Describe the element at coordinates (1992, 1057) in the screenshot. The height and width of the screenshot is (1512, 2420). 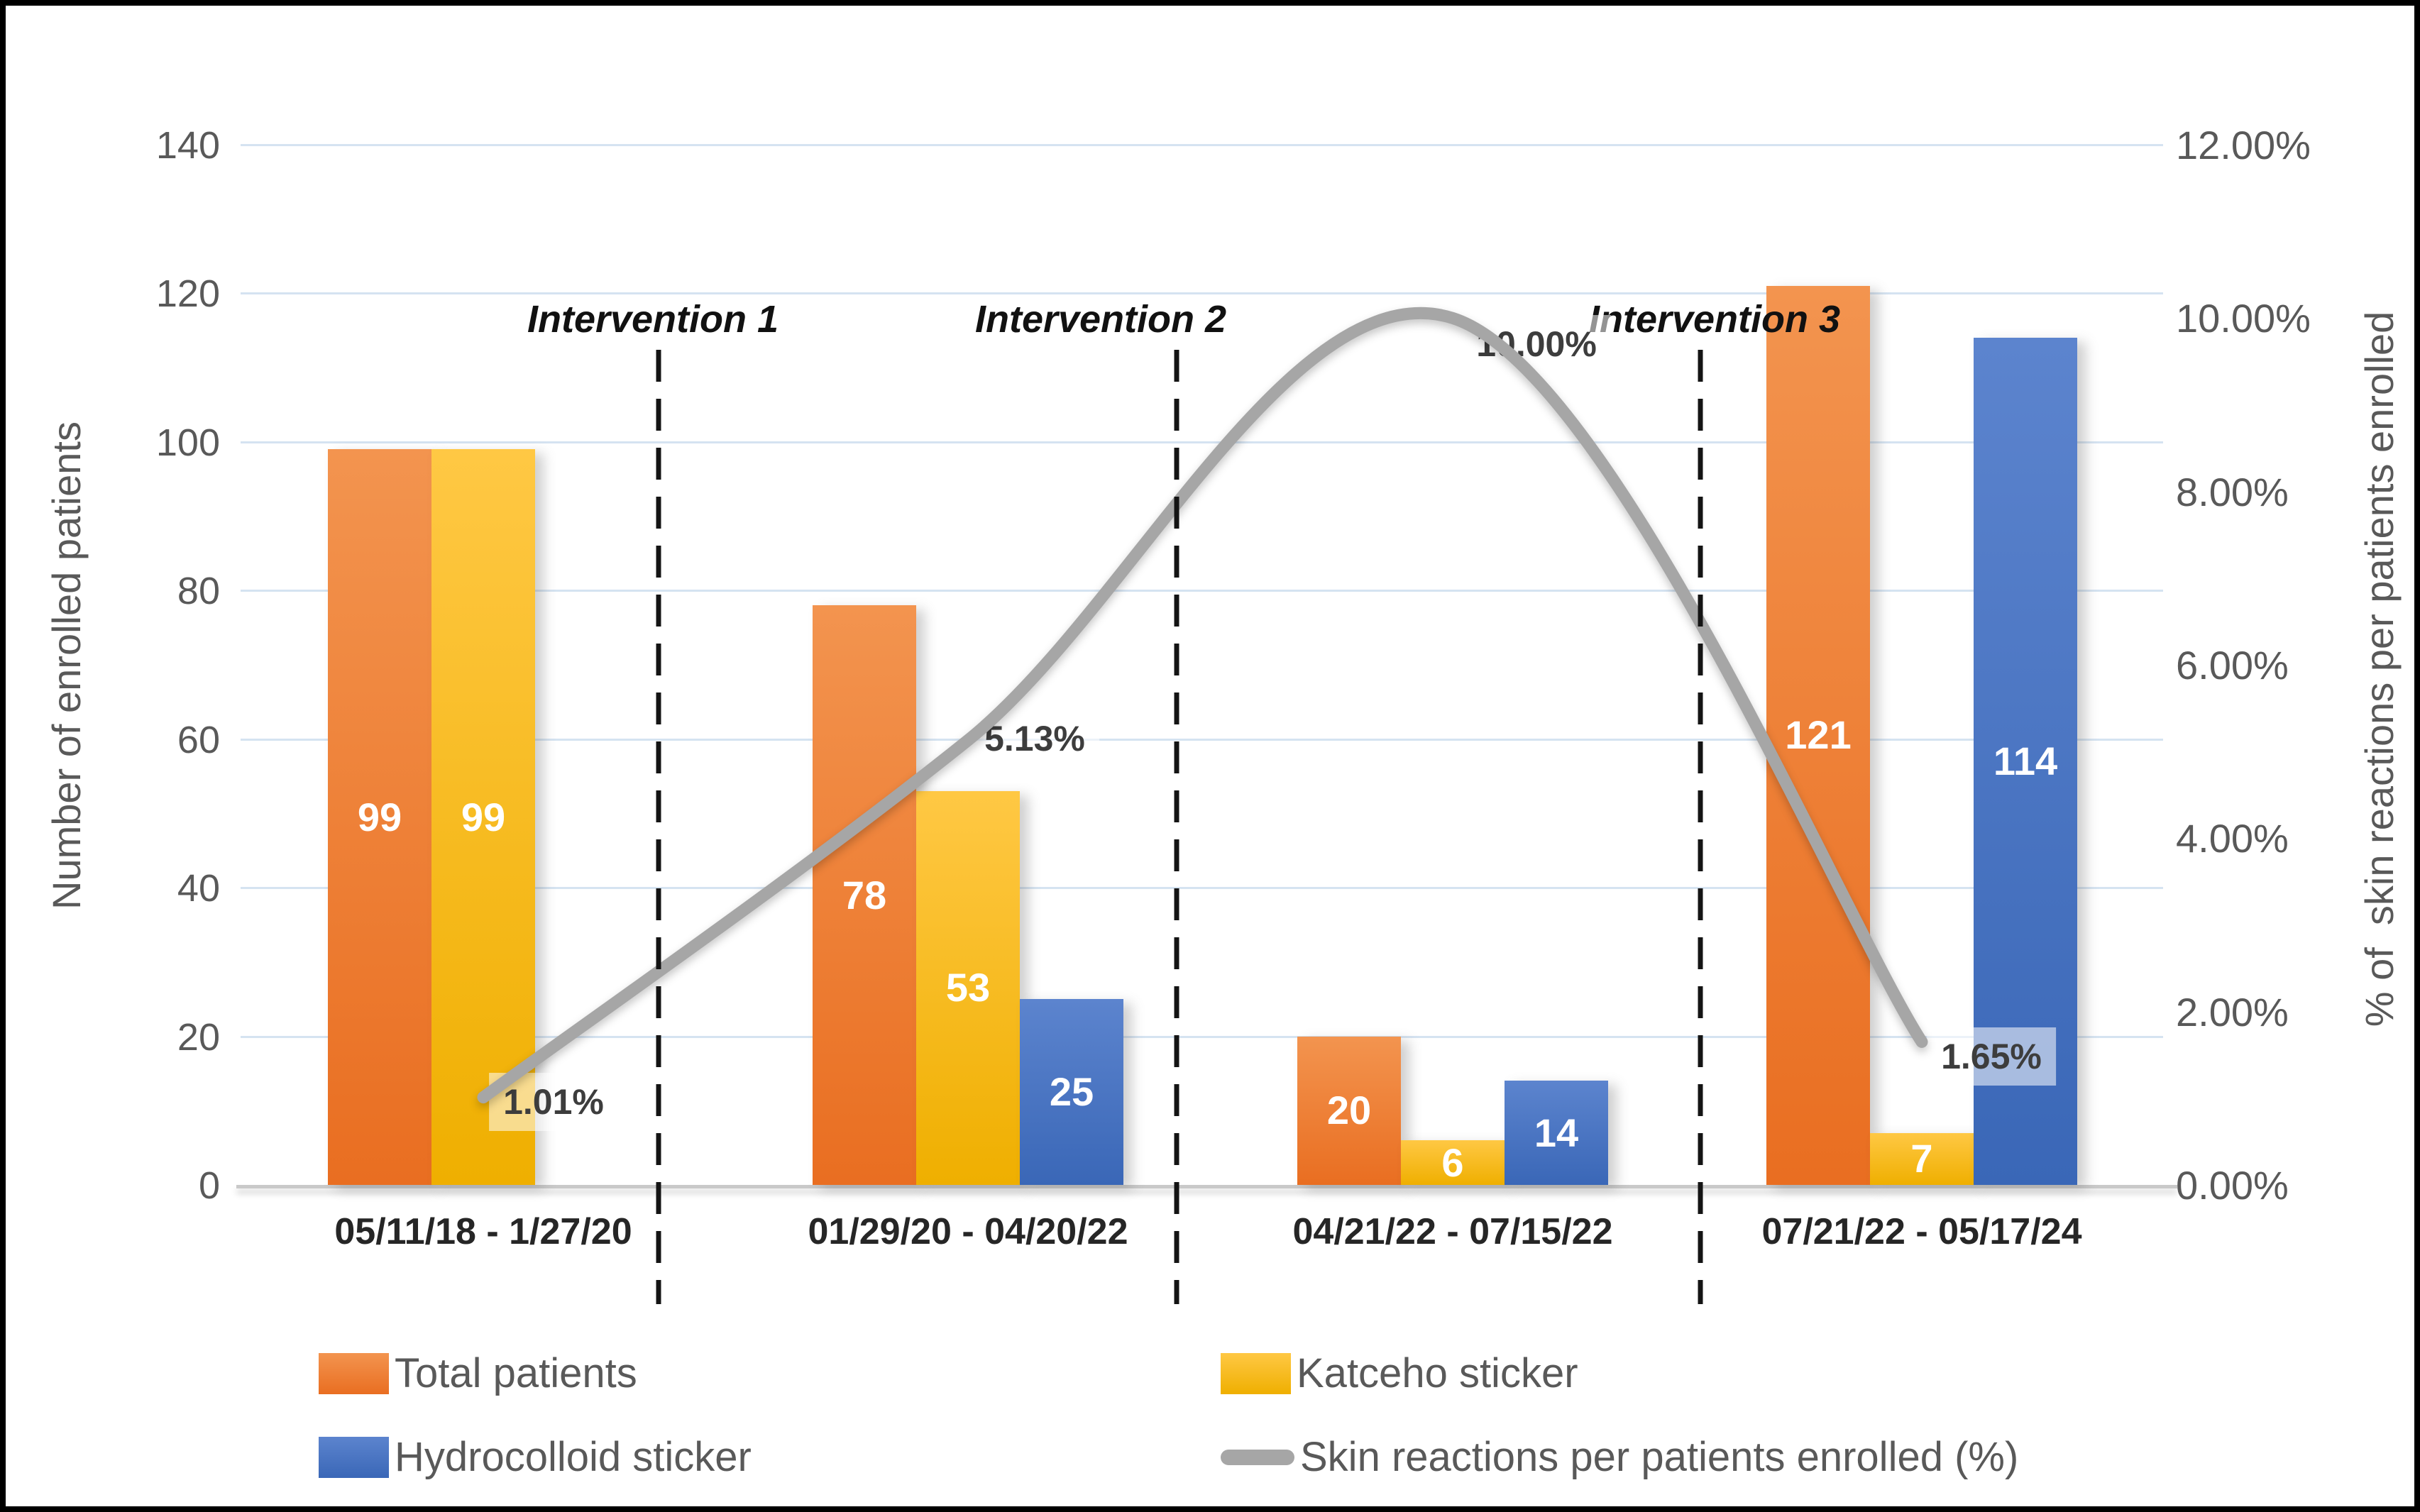
I see `line-point-label: 1.65%` at that location.